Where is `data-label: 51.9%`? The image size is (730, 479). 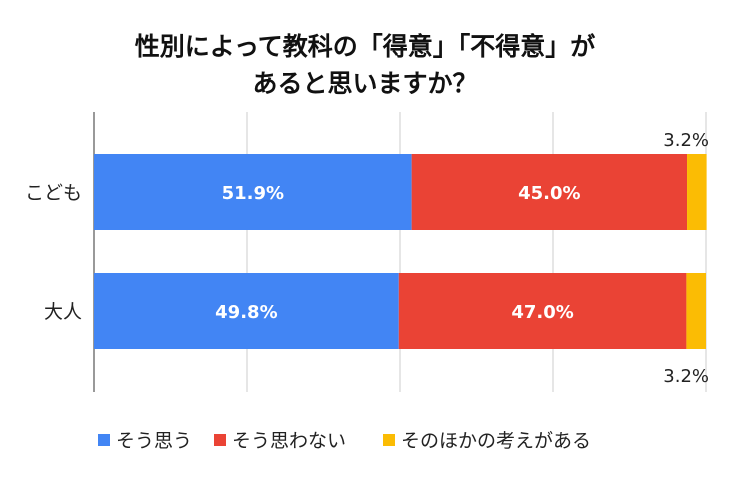 data-label: 51.9% is located at coordinates (253, 193).